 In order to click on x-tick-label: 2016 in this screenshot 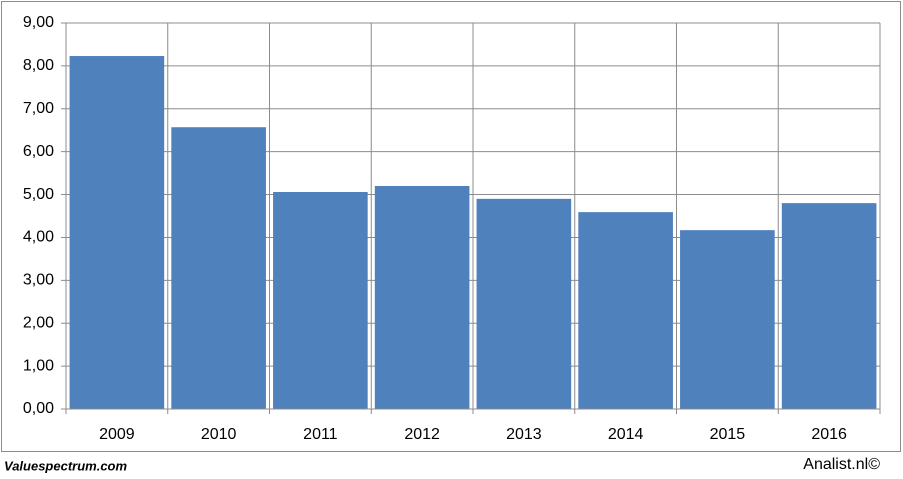, I will do `click(829, 434)`.